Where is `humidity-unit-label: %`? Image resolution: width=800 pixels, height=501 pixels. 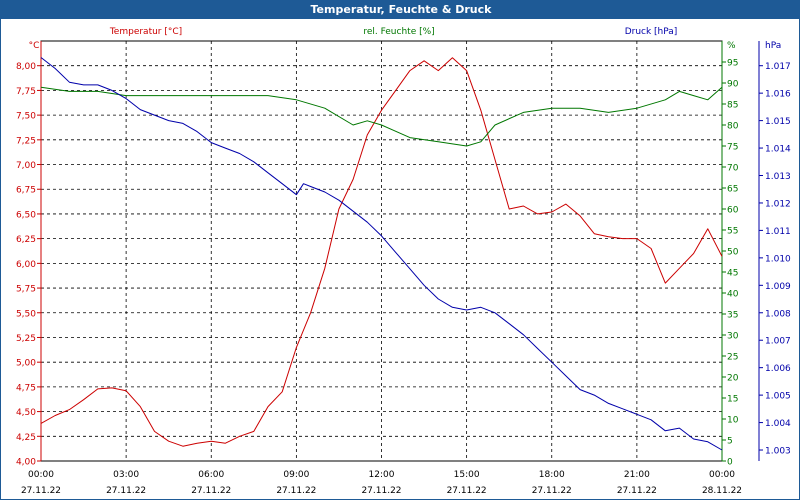 humidity-unit-label: % is located at coordinates (731, 46).